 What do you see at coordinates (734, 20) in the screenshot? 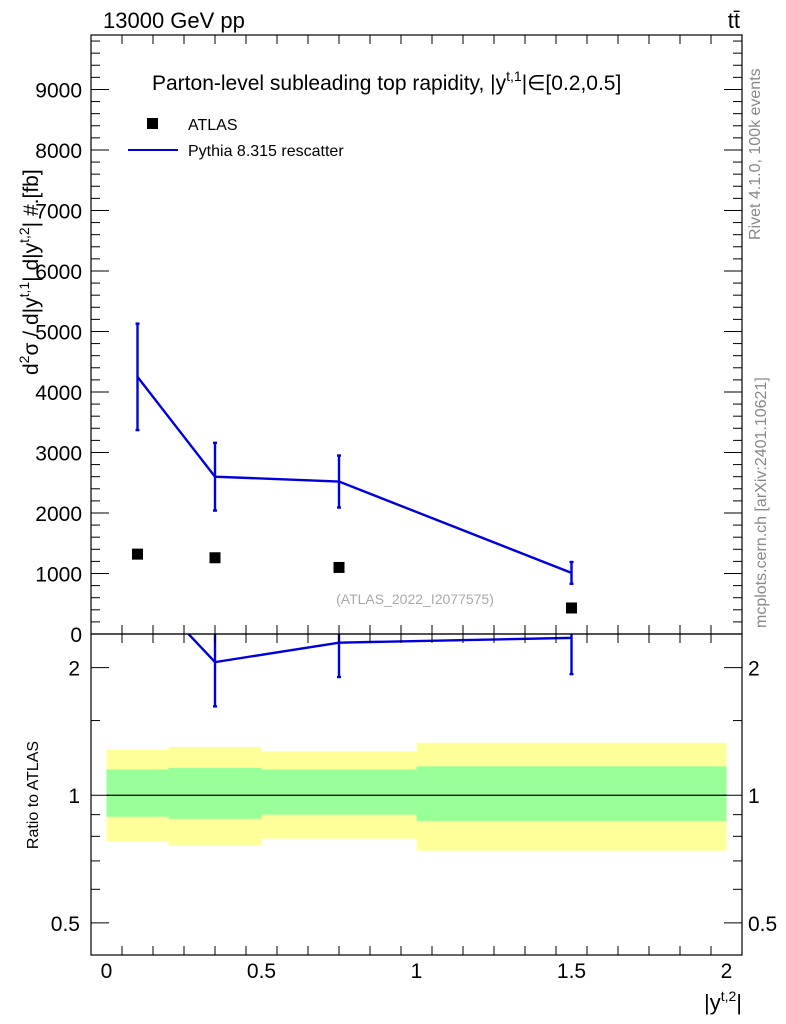
I see `process-label: tt̄` at bounding box center [734, 20].